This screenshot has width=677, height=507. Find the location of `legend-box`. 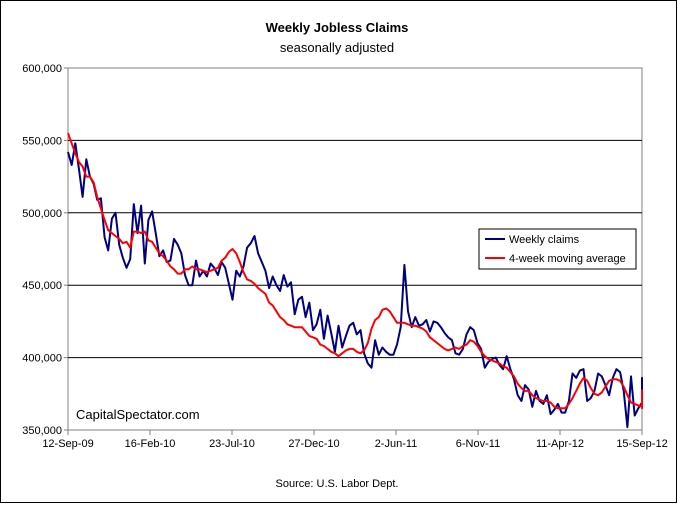

legend-box is located at coordinates (557, 249).